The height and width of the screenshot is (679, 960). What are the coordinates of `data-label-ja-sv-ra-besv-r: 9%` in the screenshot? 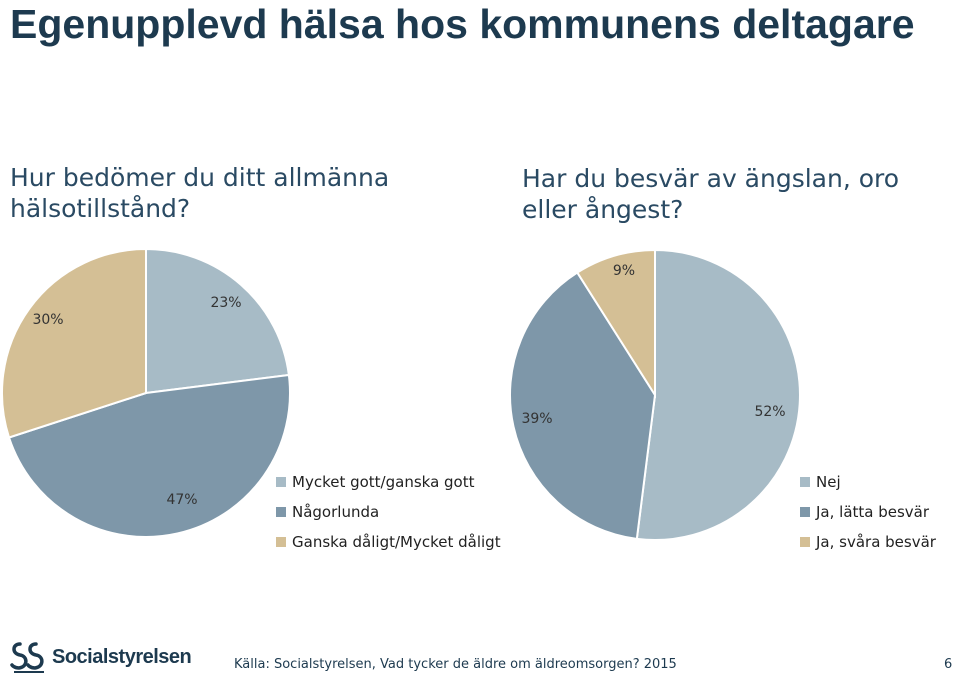 It's located at (624, 271).